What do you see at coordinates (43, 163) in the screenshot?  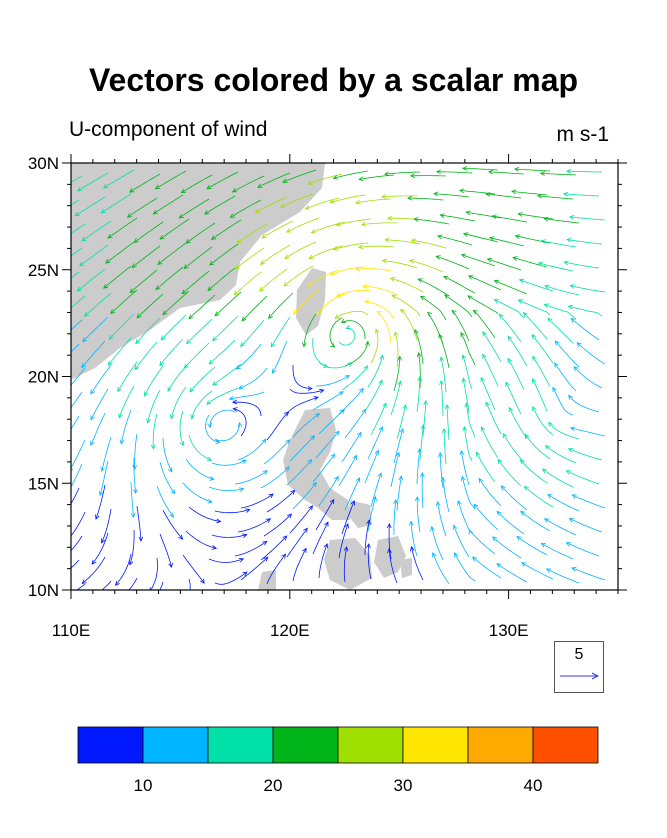 I see `lat-label: 30N` at bounding box center [43, 163].